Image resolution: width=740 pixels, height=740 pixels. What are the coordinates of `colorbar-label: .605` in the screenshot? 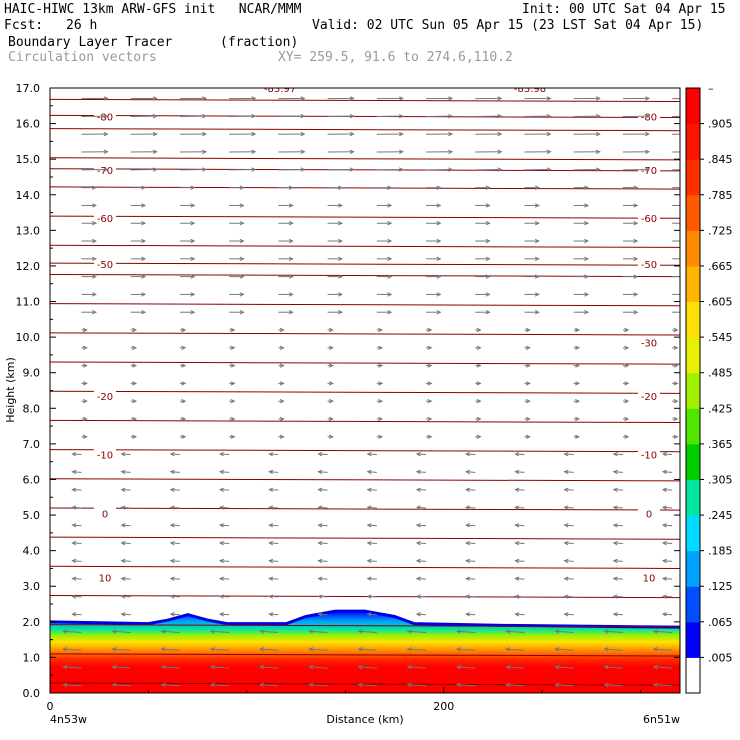 It's located at (720, 302).